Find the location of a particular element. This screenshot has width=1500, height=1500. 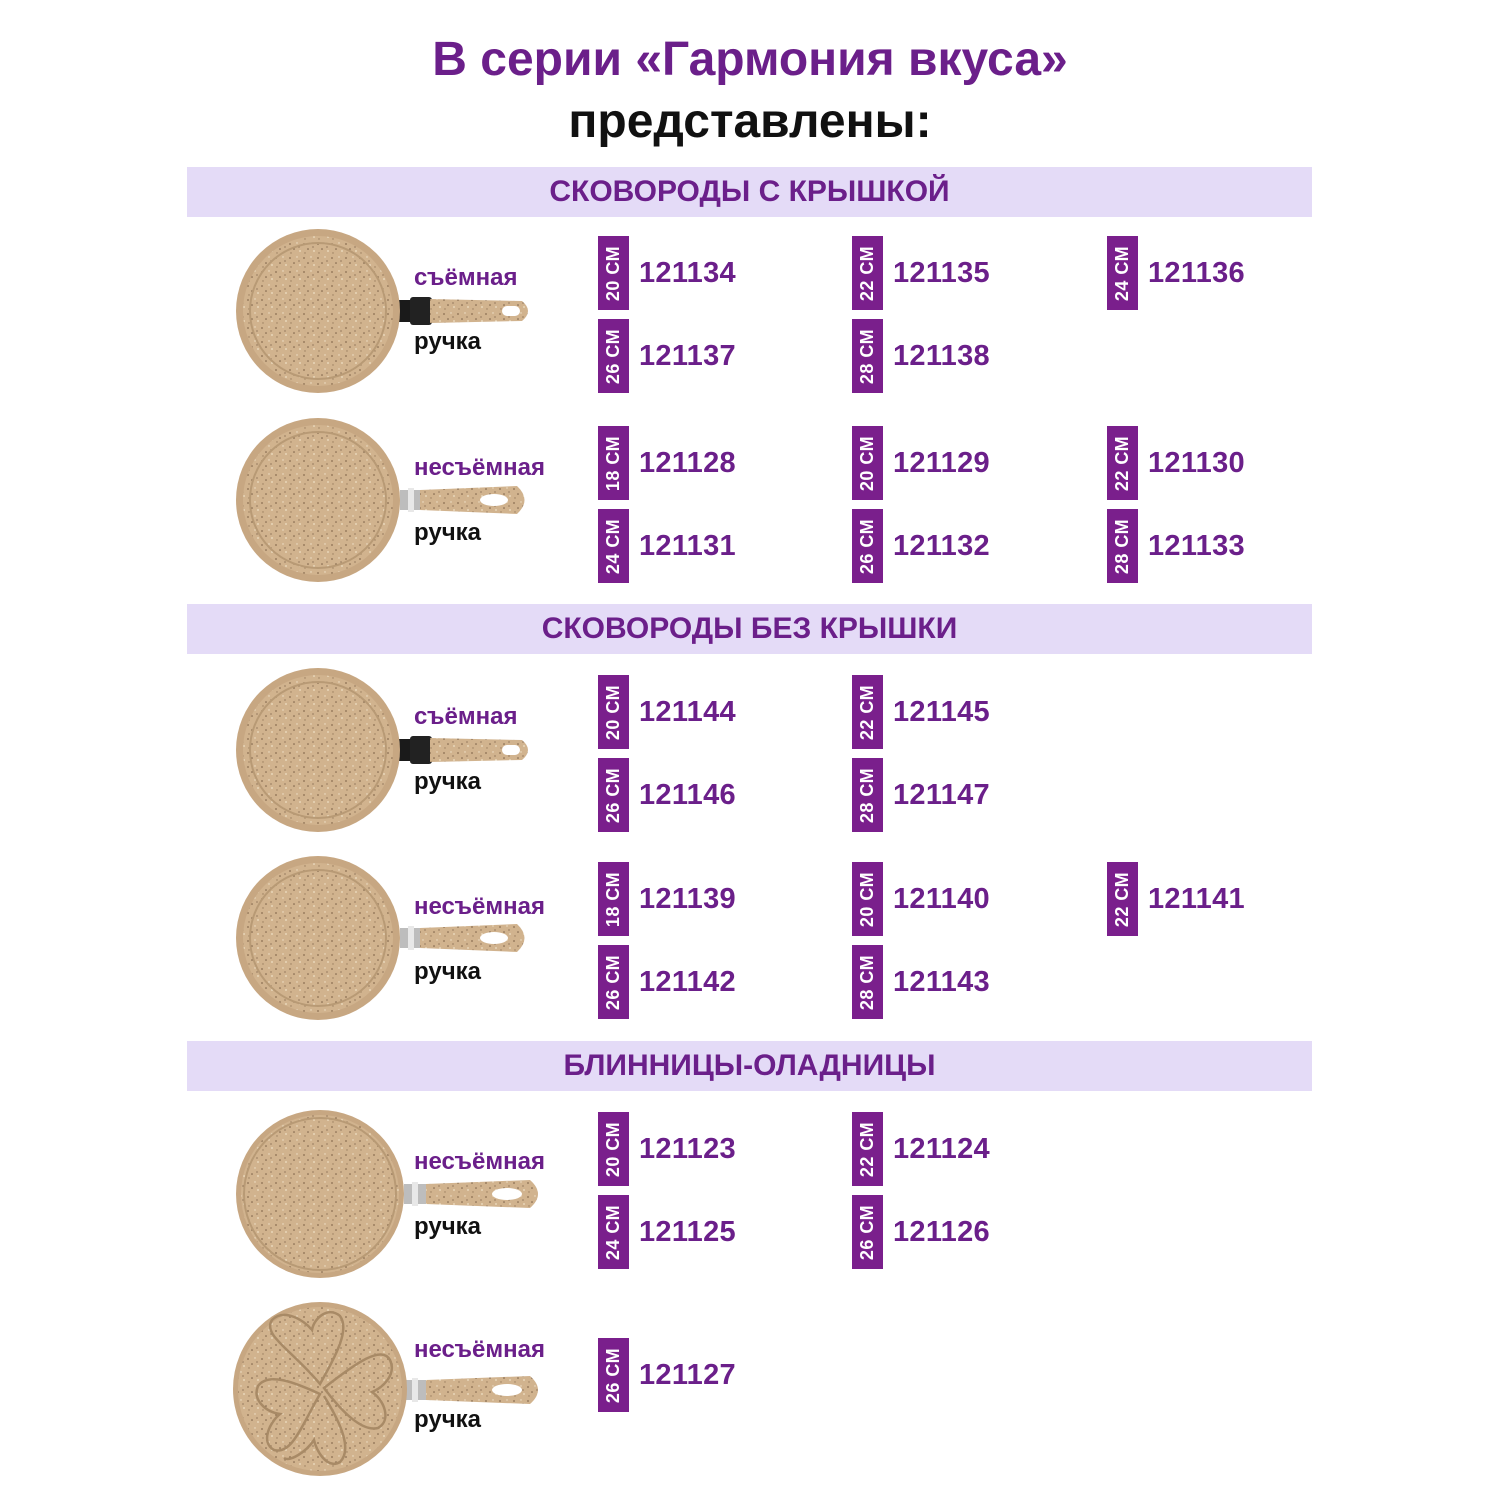

product-item: 20 СМ 121129 is located at coordinates (921, 463).